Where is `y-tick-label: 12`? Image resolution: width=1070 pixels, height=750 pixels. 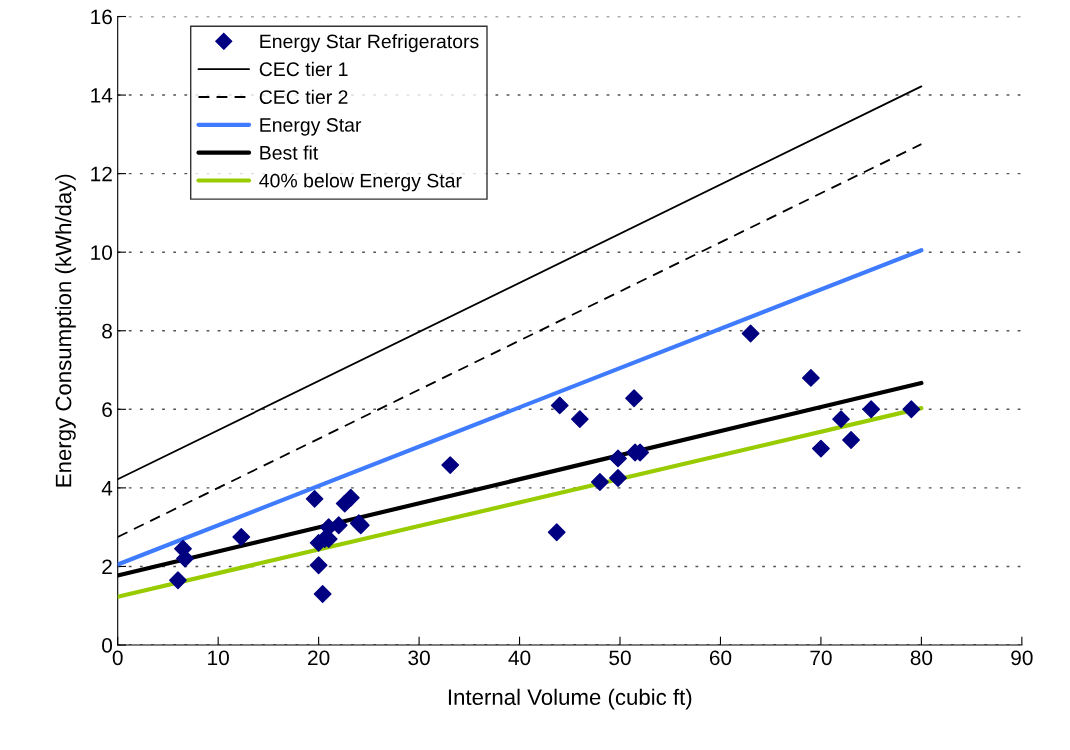 y-tick-label: 12 is located at coordinates (101, 174).